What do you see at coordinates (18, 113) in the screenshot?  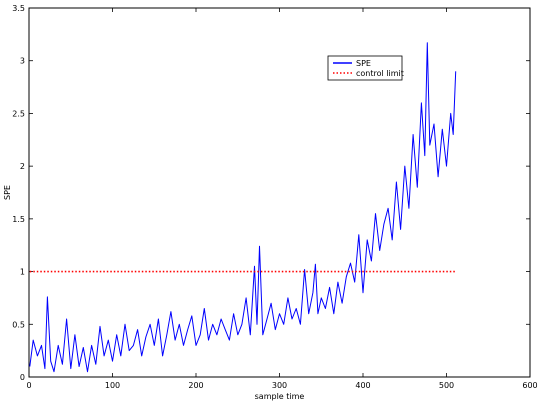 I see `y-tick-label: 2.5` at bounding box center [18, 113].